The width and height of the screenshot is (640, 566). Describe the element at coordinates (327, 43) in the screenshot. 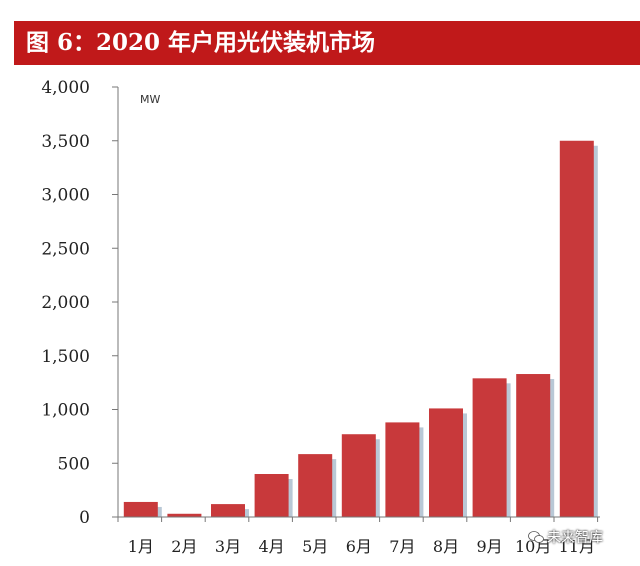

I see `chart-title: 图 6：2020 年户用光伏装机市场` at that location.